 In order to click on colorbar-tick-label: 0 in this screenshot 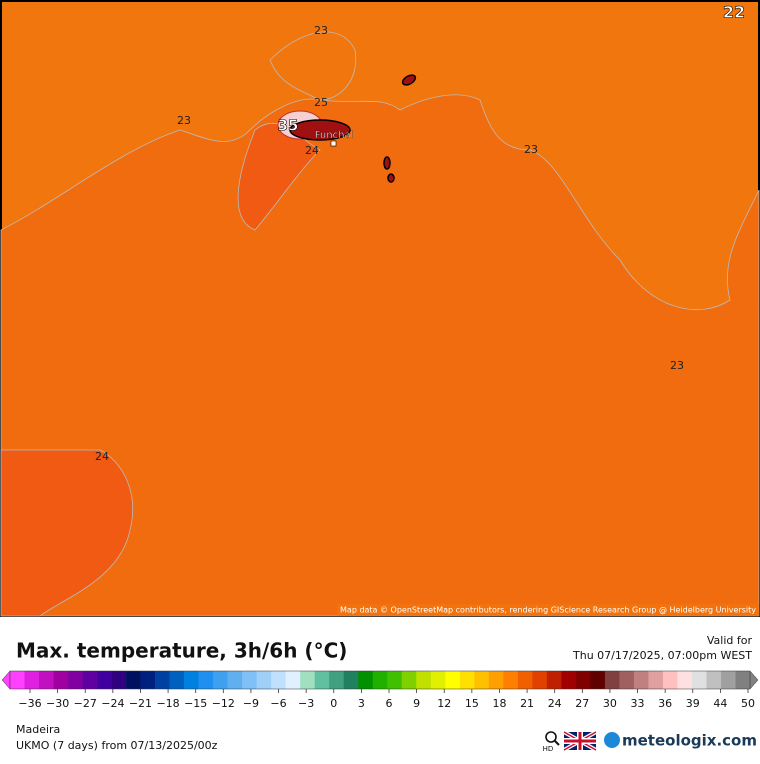, I will do `click(333, 703)`.